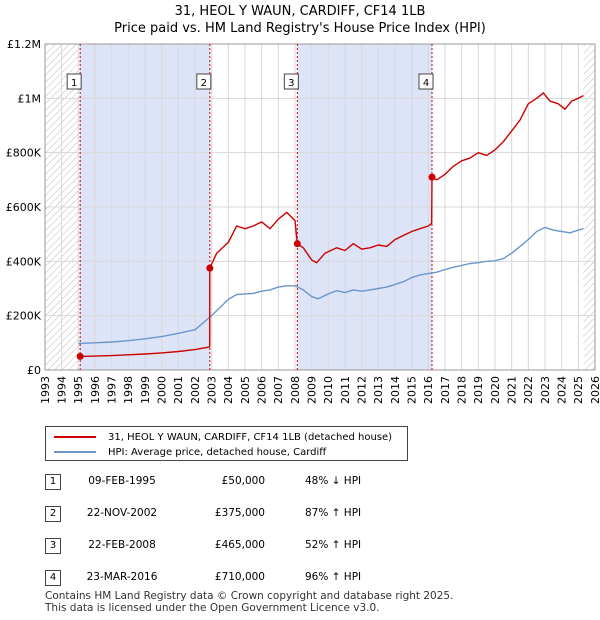 This screenshot has width=600, height=620. I want to click on x-tick-label: 1994, so click(62, 390).